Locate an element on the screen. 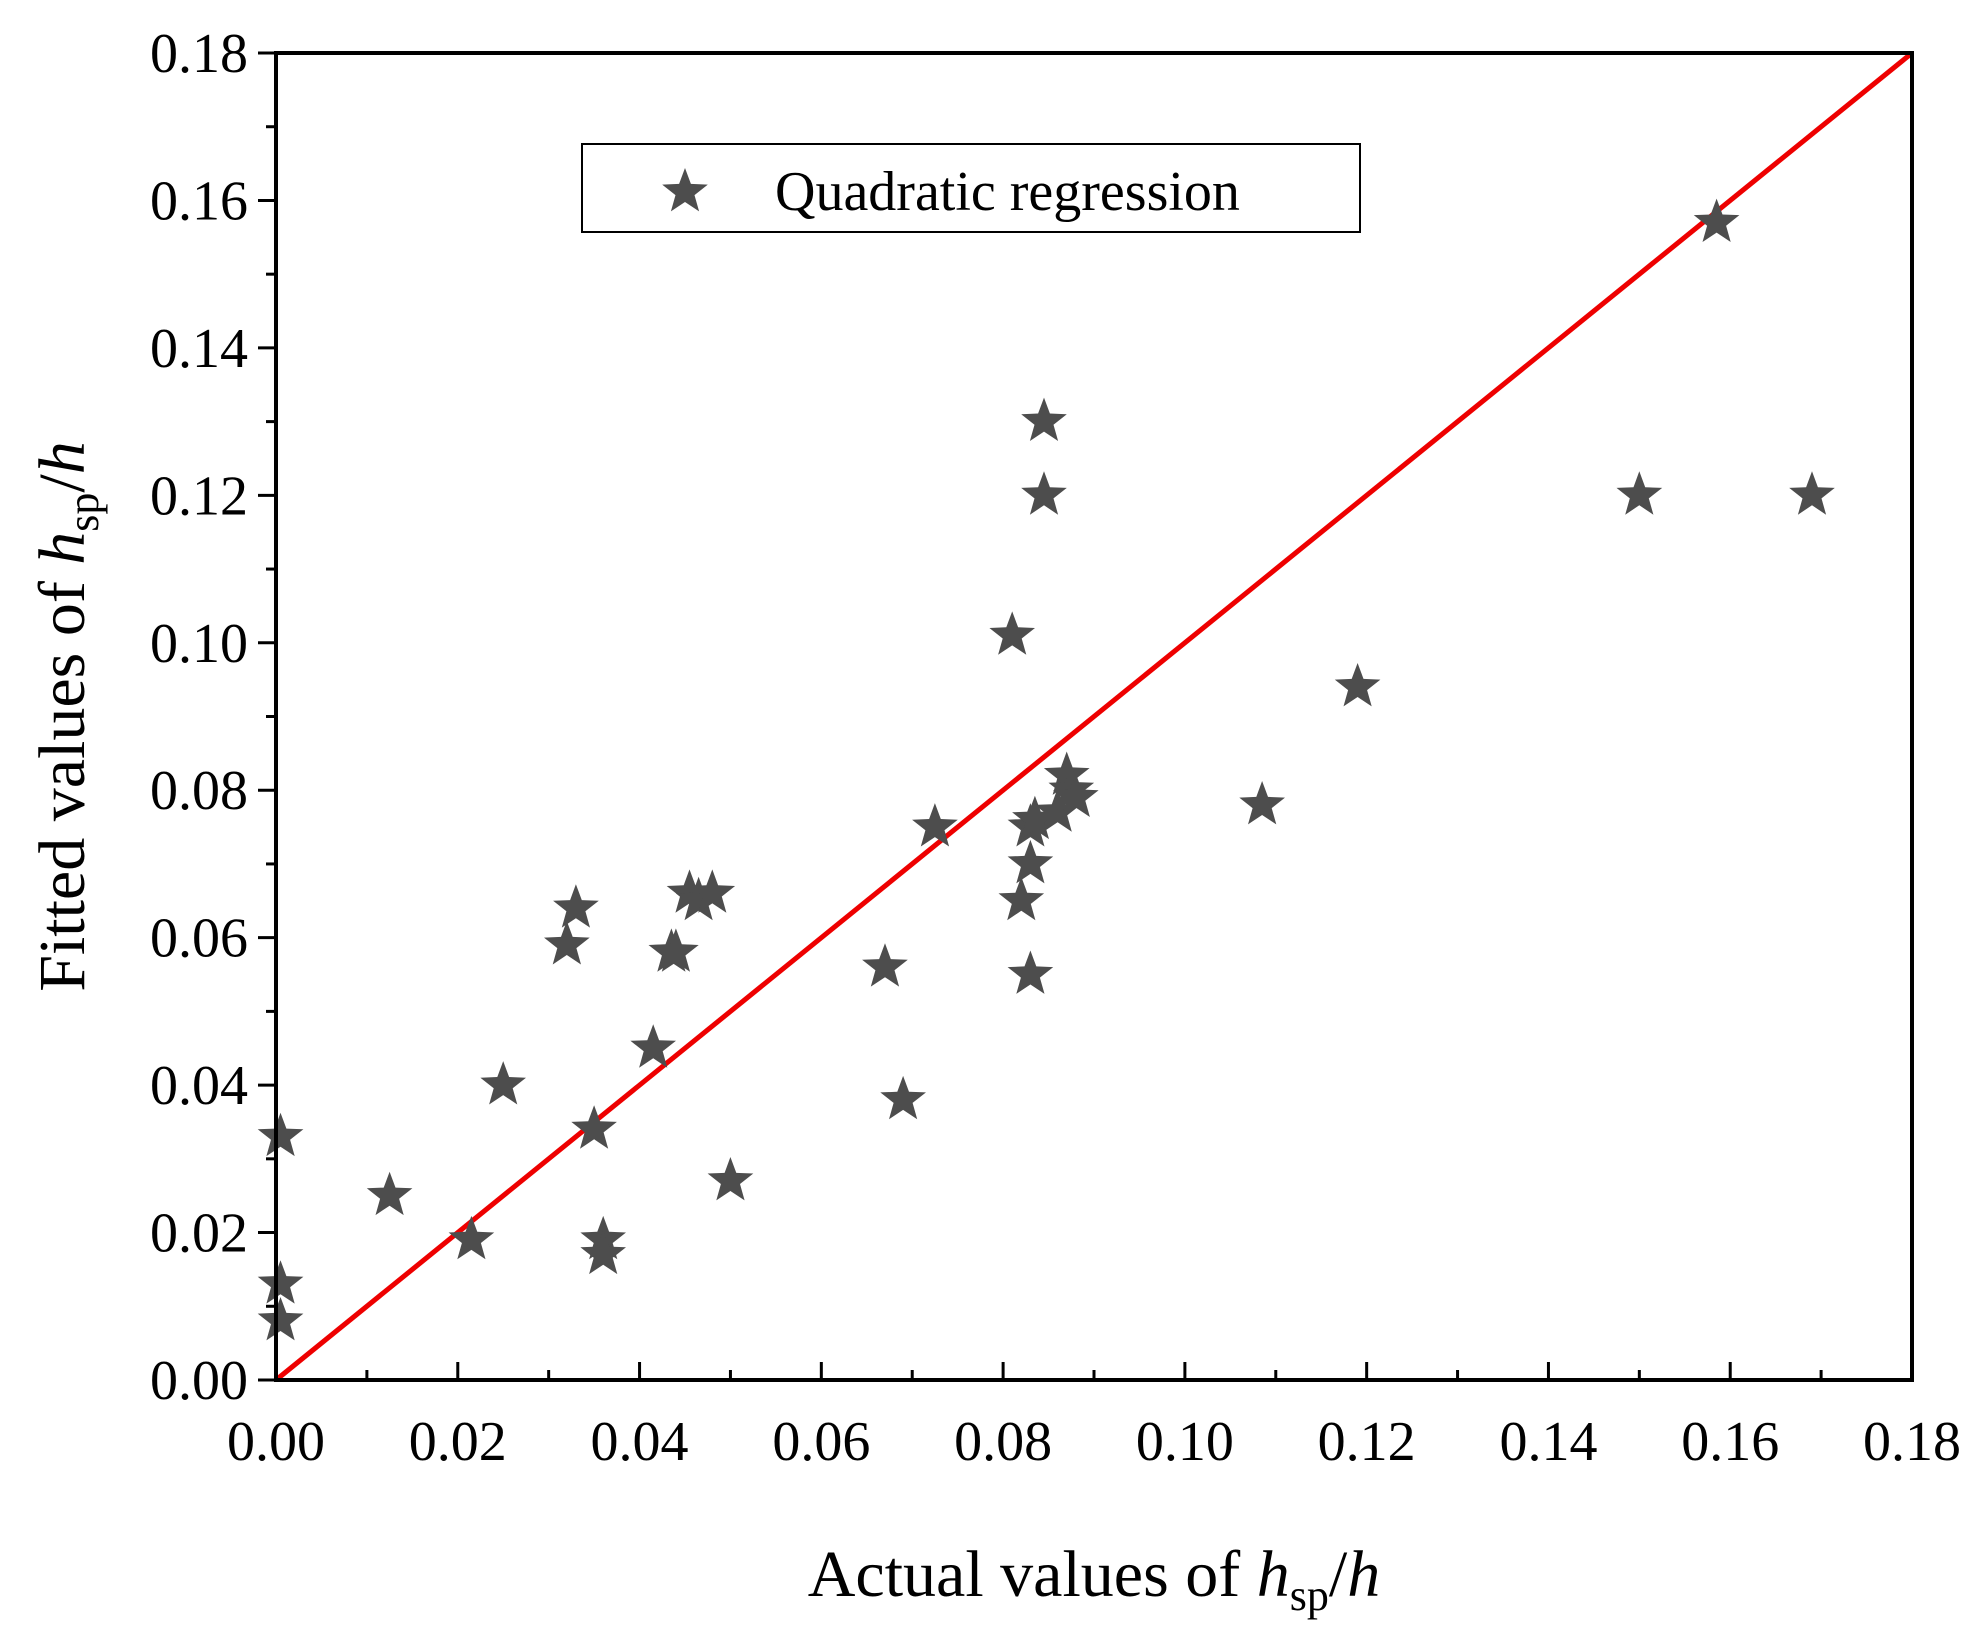 The height and width of the screenshot is (1640, 1986). y-tick-label: 0.18 is located at coordinates (199, 54).